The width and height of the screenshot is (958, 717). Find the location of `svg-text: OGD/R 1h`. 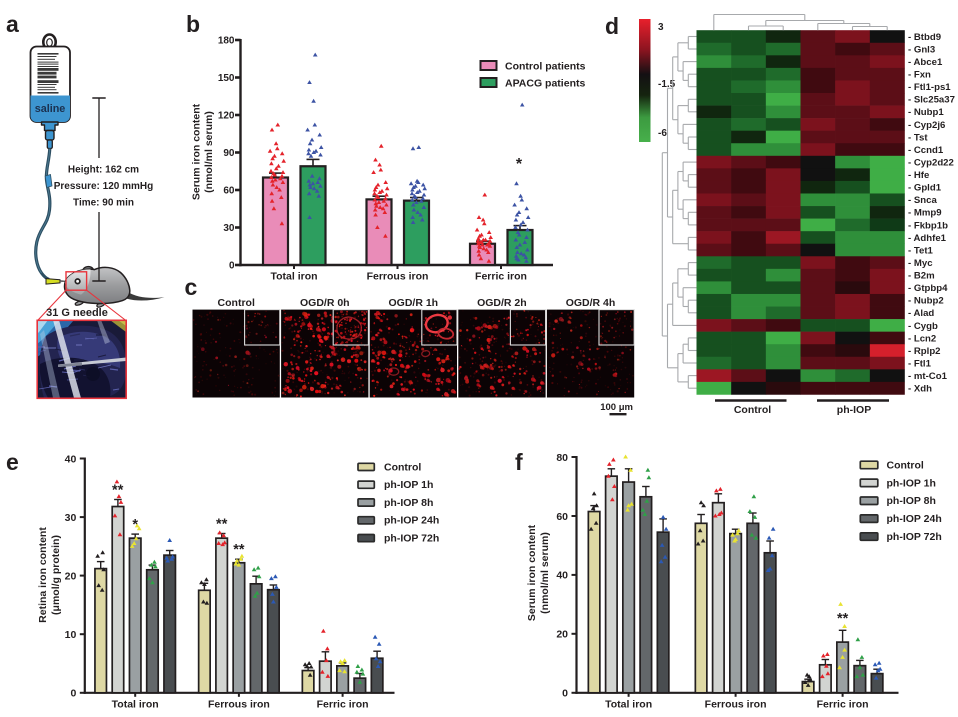

svg-text: OGD/R 1h is located at coordinates (414, 303).